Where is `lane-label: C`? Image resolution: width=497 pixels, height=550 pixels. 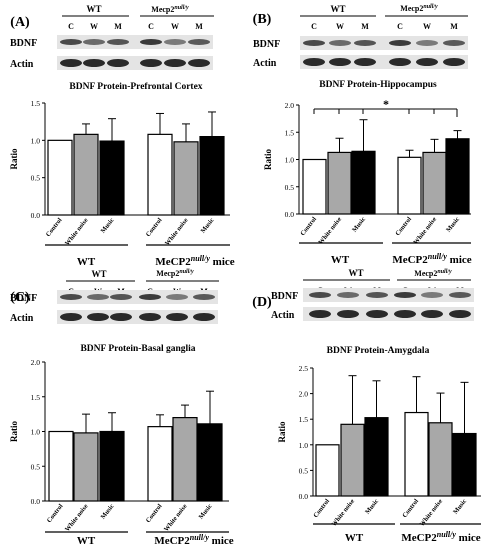
lane-label: C is located at coordinates (151, 26).